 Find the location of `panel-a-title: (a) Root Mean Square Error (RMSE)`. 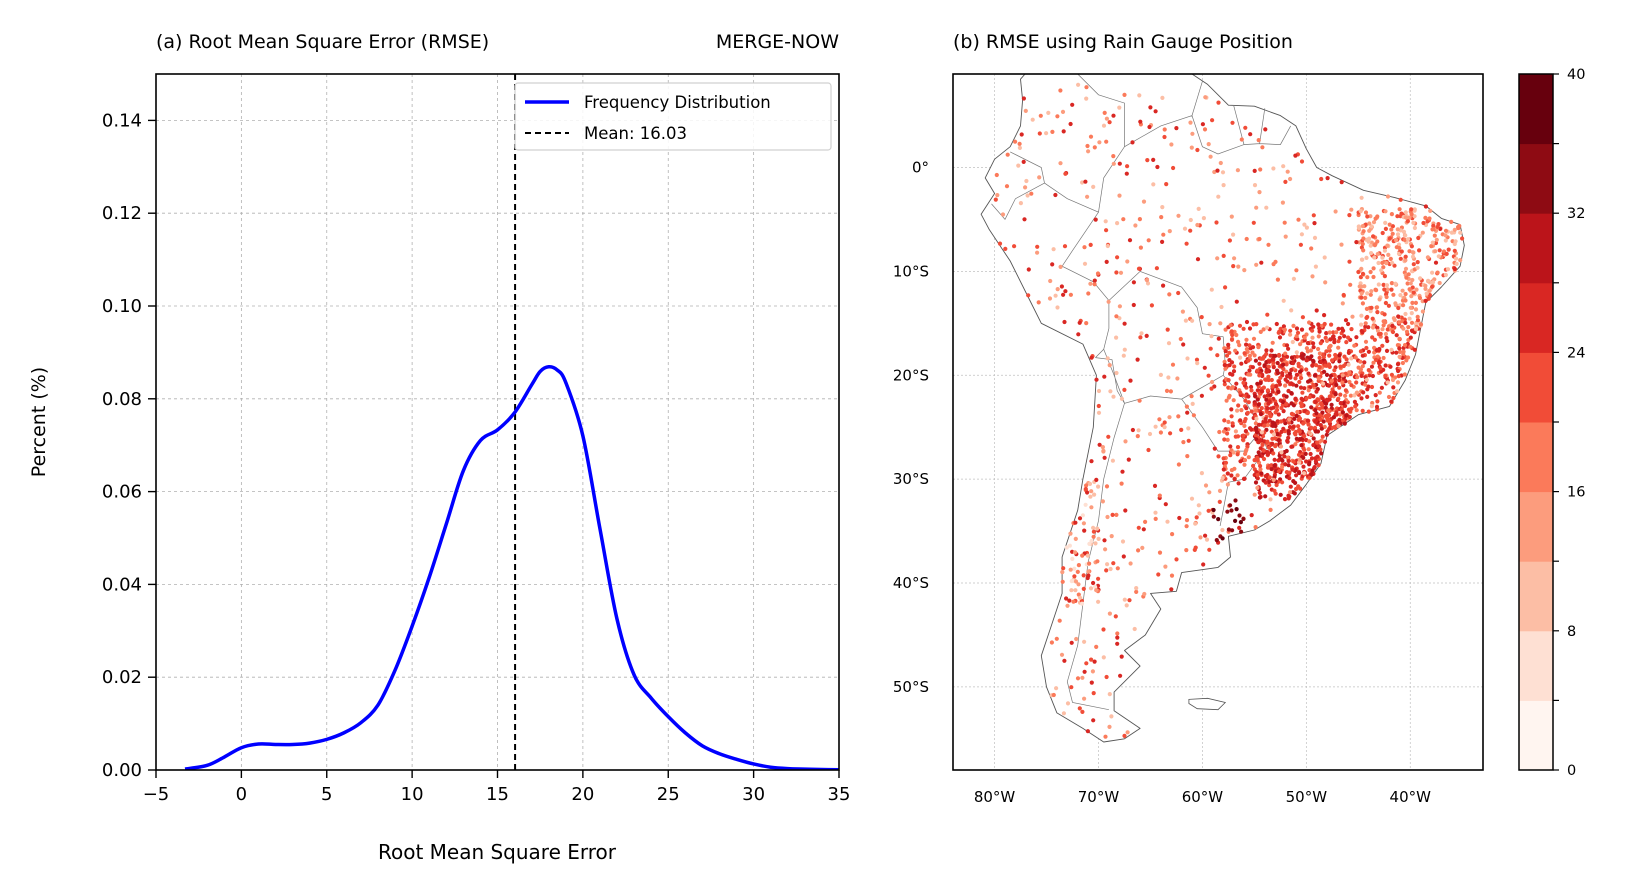

panel-a-title: (a) Root Mean Square Error (RMSE) is located at coordinates (322, 42).